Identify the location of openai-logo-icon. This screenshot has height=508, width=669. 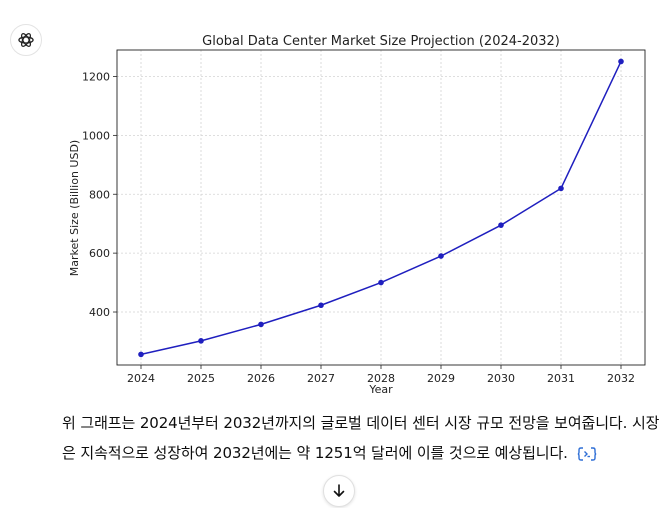
(26, 40).